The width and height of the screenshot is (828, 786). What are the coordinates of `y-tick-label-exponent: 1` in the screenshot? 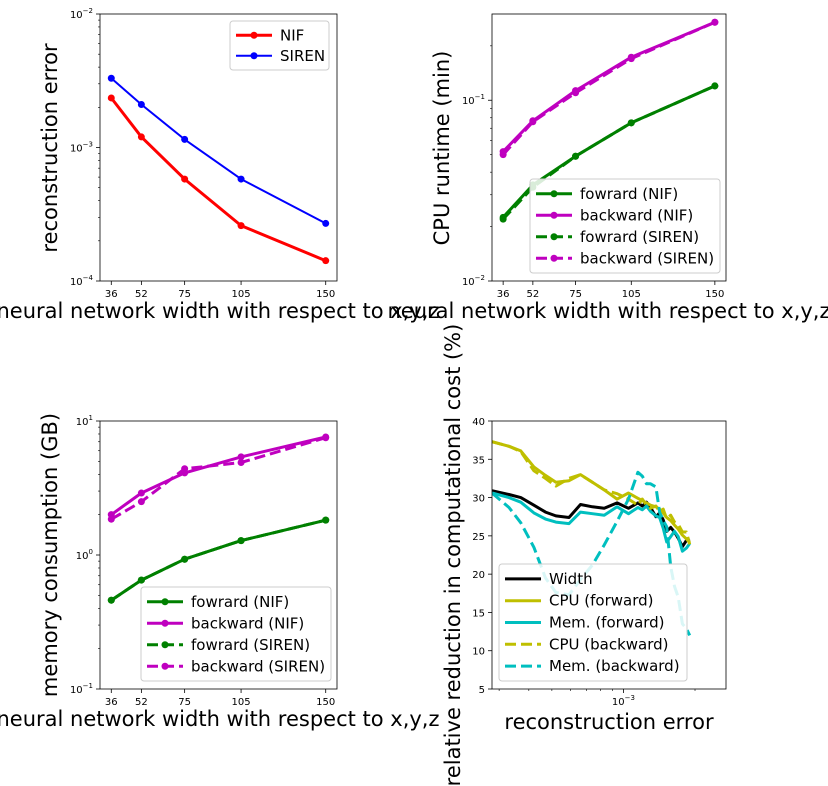 It's located at (91, 418).